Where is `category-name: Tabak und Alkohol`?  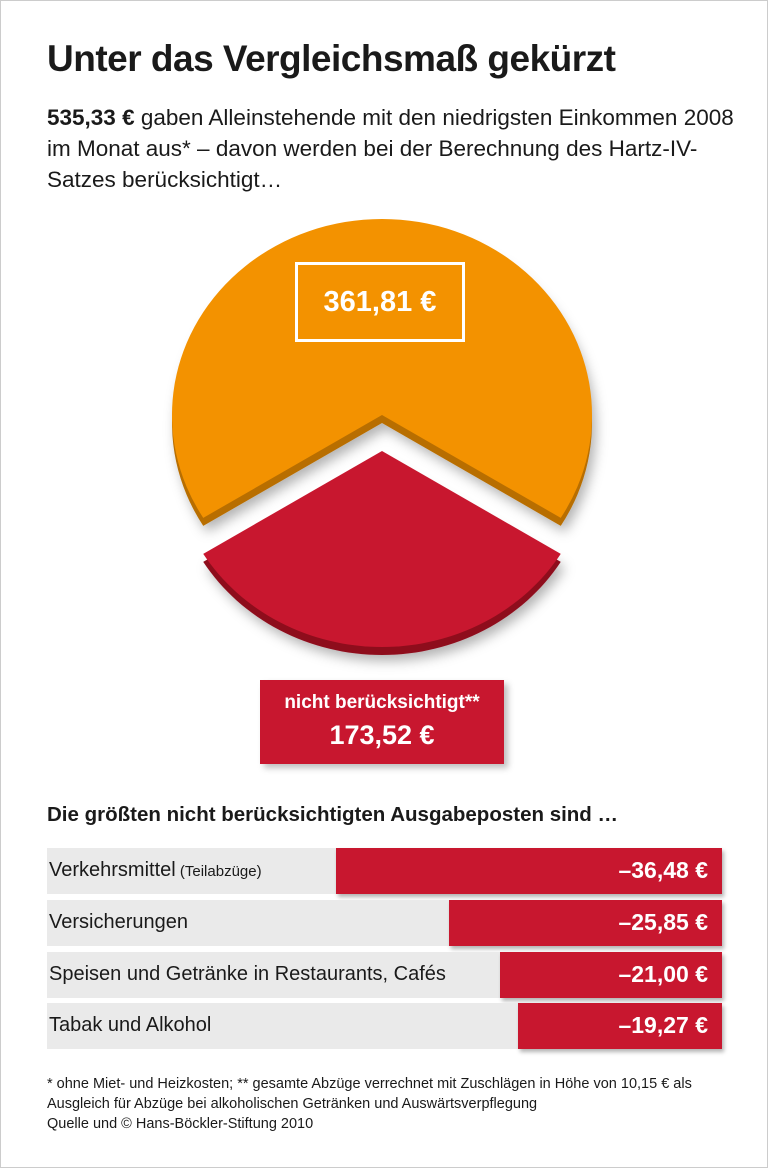 category-name: Tabak und Alkohol is located at coordinates (130, 1025).